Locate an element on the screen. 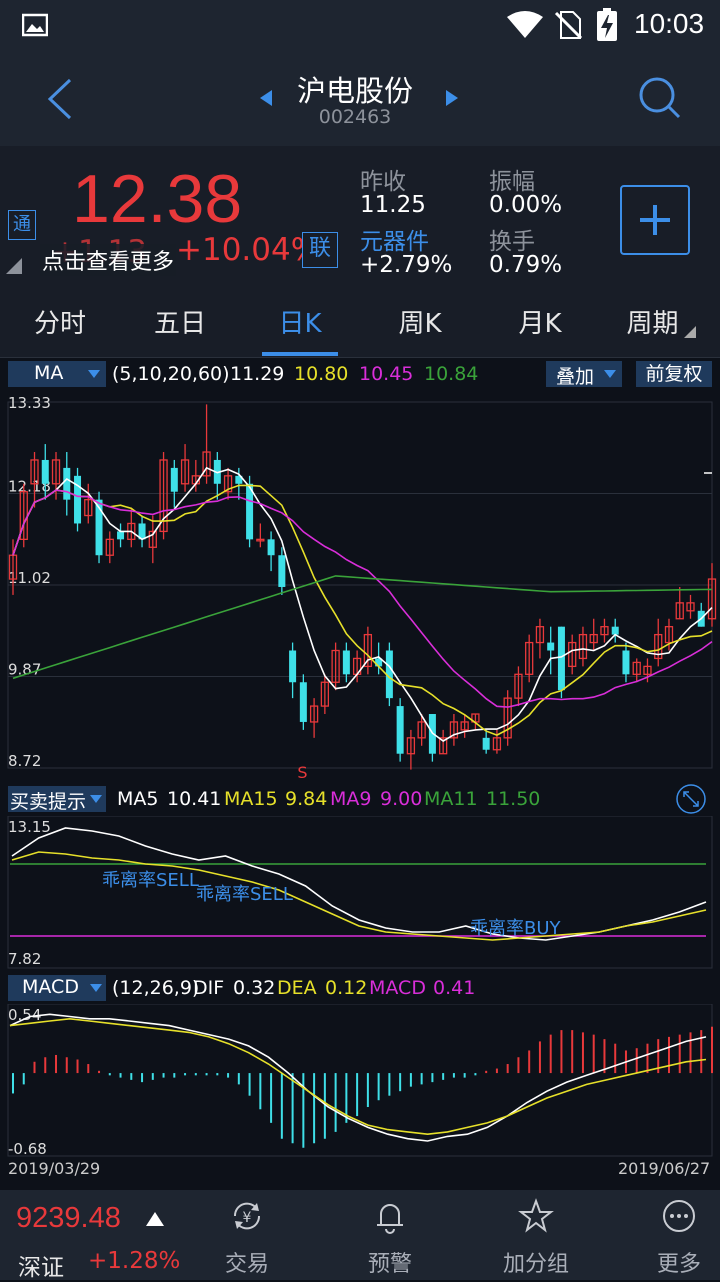  tab-five-day: 五日 is located at coordinates (179, 324).